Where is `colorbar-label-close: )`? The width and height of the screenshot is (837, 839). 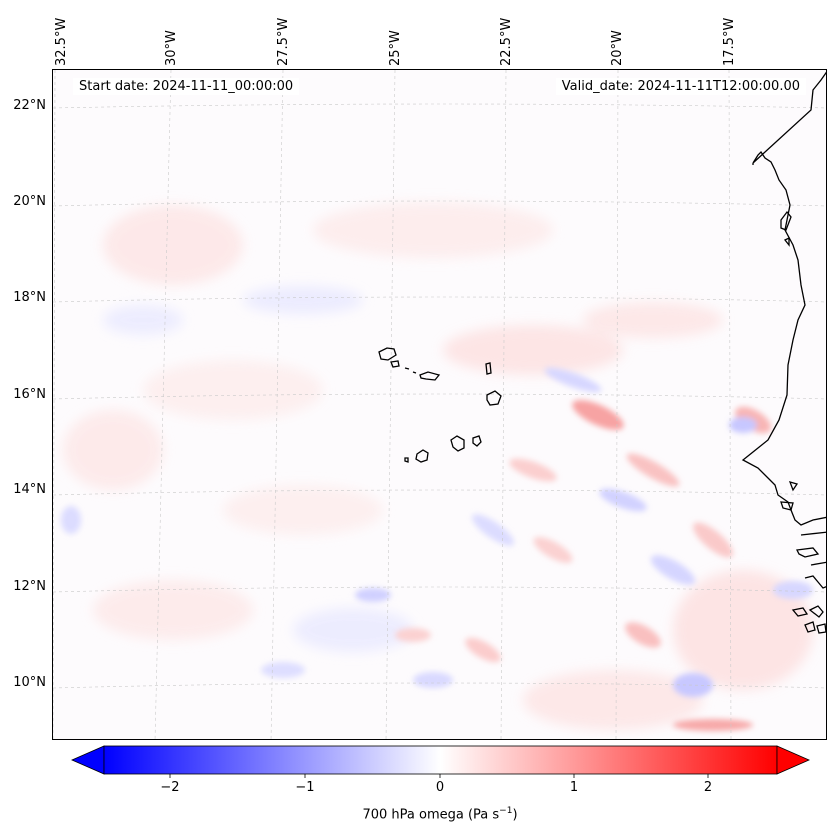 colorbar-label-close: ) is located at coordinates (515, 815).